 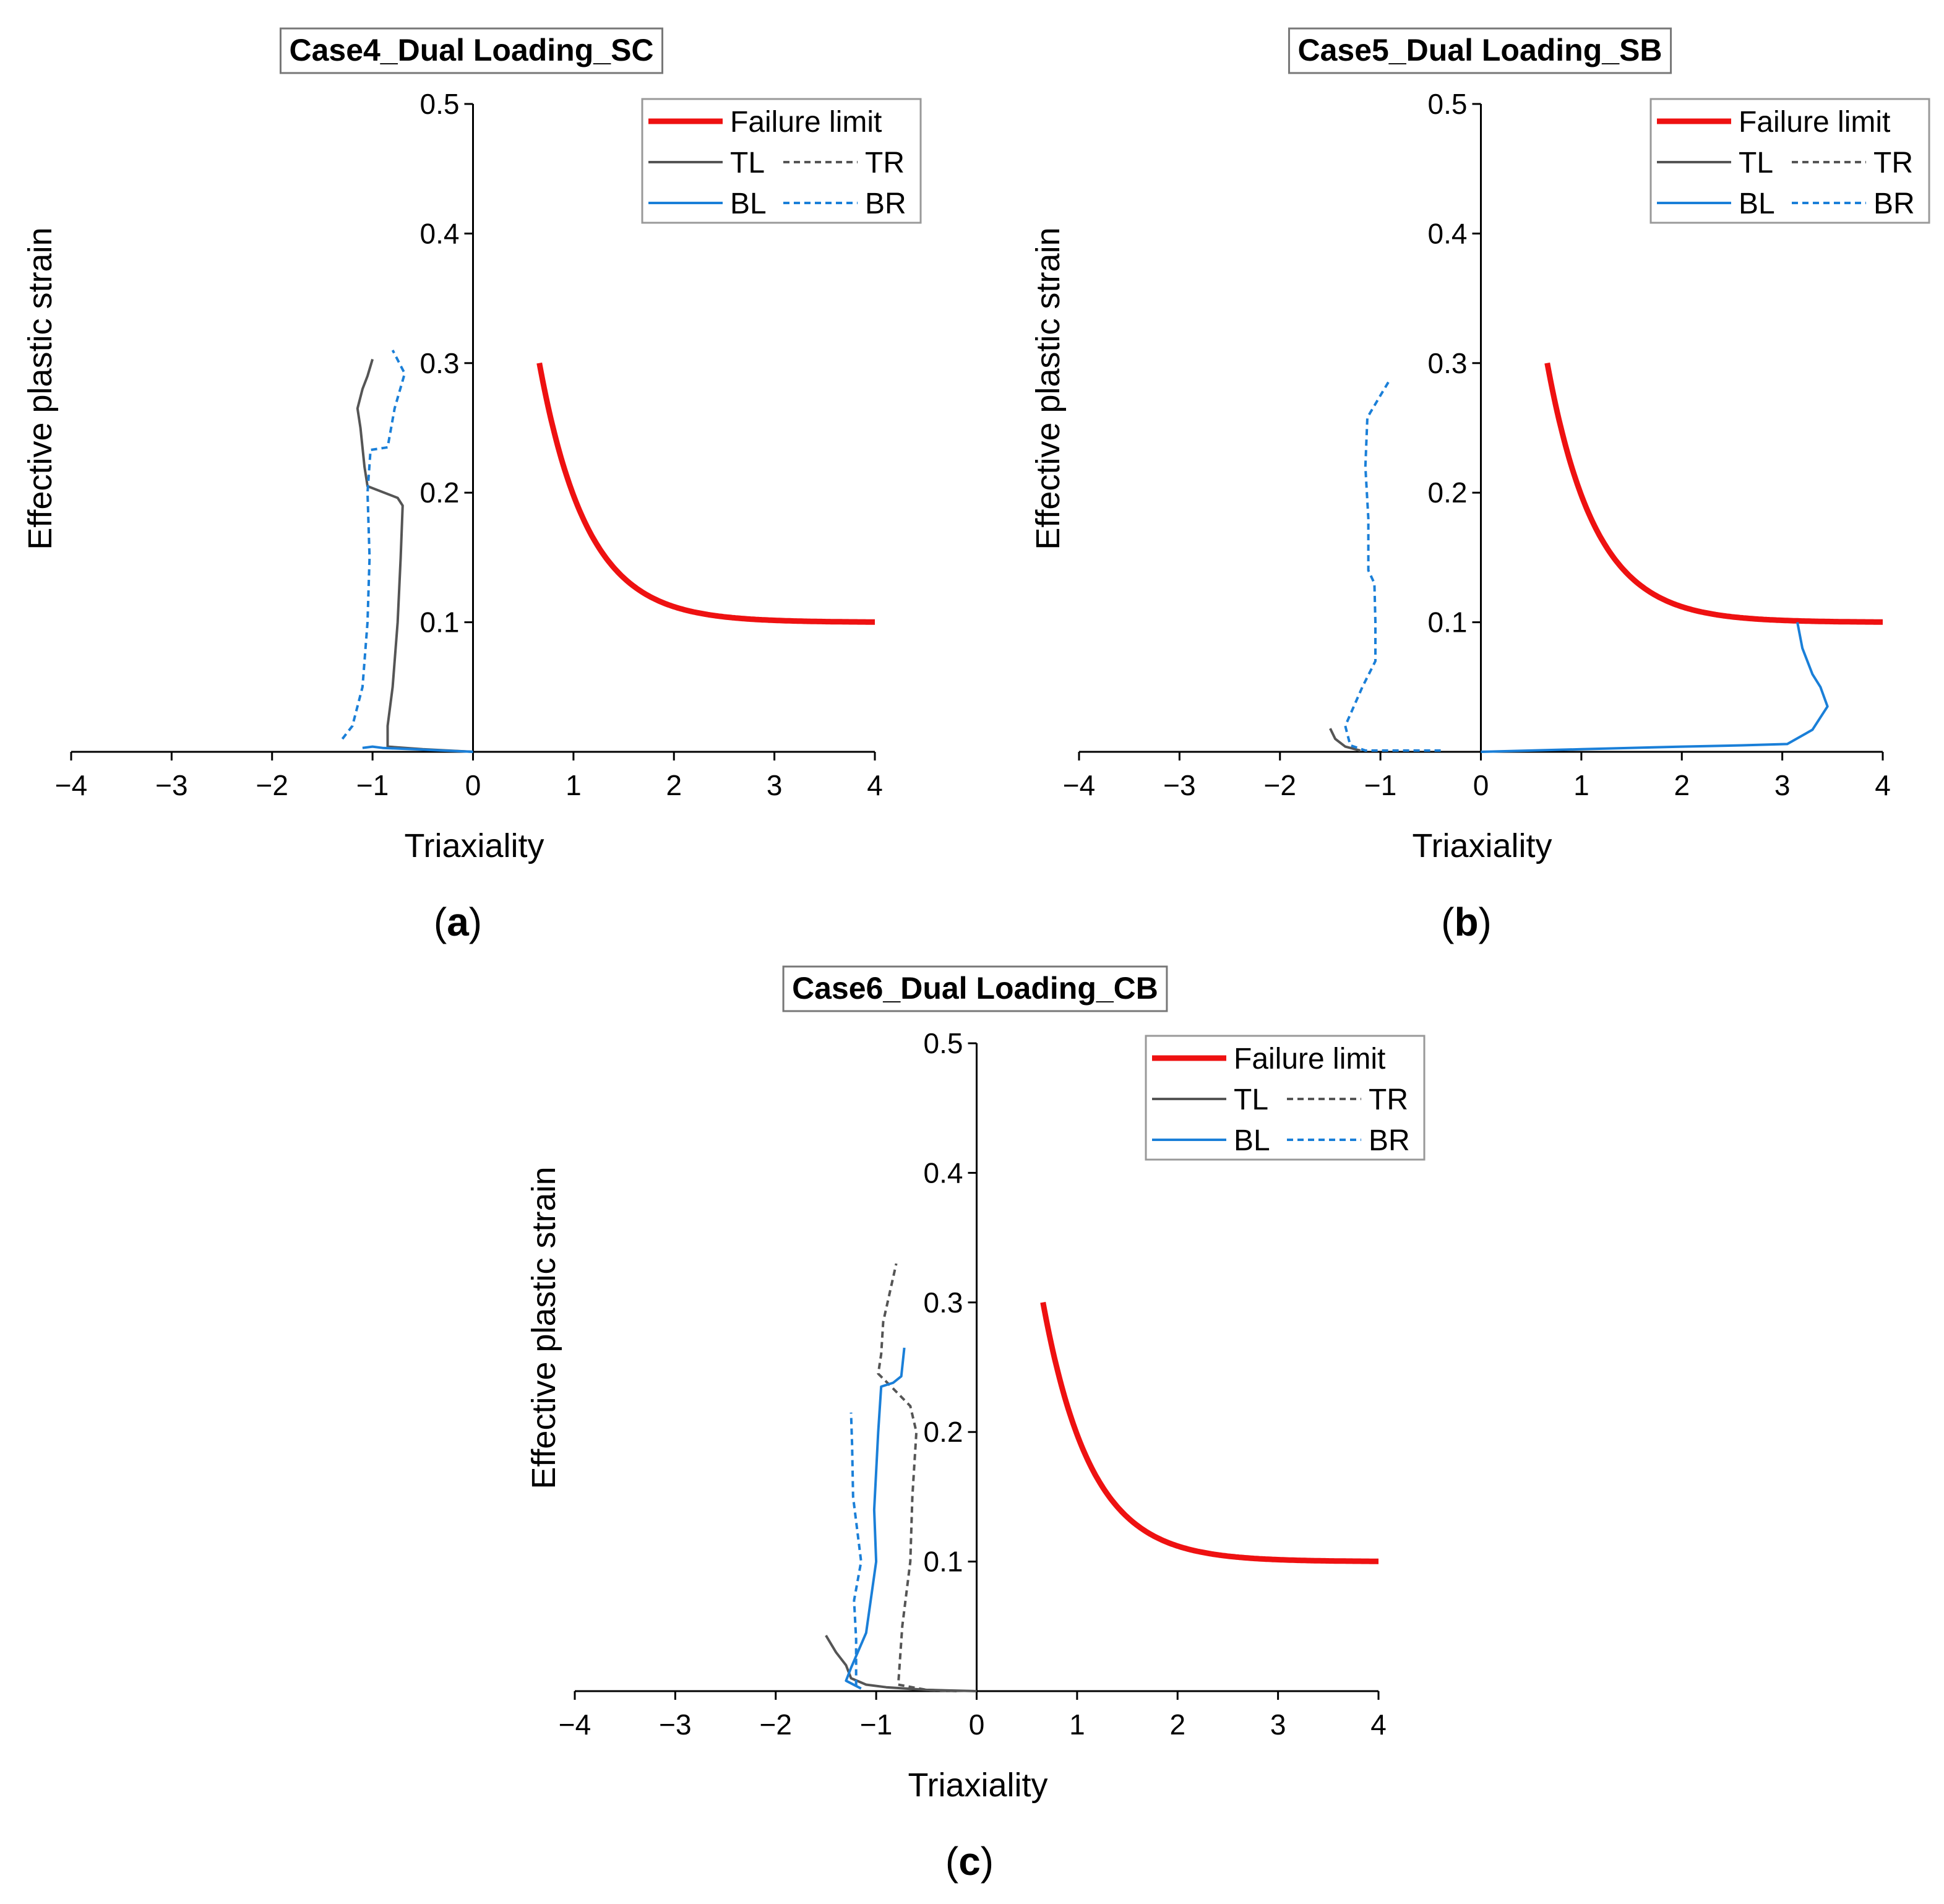 I want to click on chart-title: Case4_Dual Loading_SC, so click(x=471, y=50).